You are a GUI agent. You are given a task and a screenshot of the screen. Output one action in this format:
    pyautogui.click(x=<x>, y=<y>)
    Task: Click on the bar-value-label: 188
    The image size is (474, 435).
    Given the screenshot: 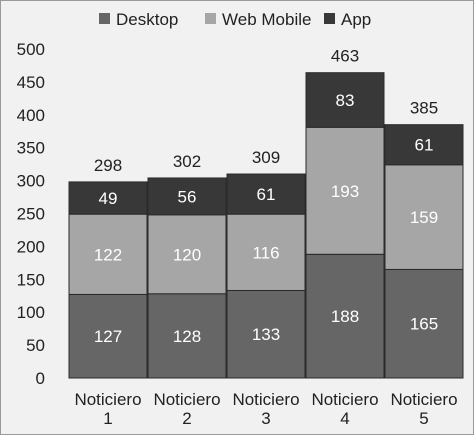 What is the action you would take?
    pyautogui.click(x=345, y=316)
    